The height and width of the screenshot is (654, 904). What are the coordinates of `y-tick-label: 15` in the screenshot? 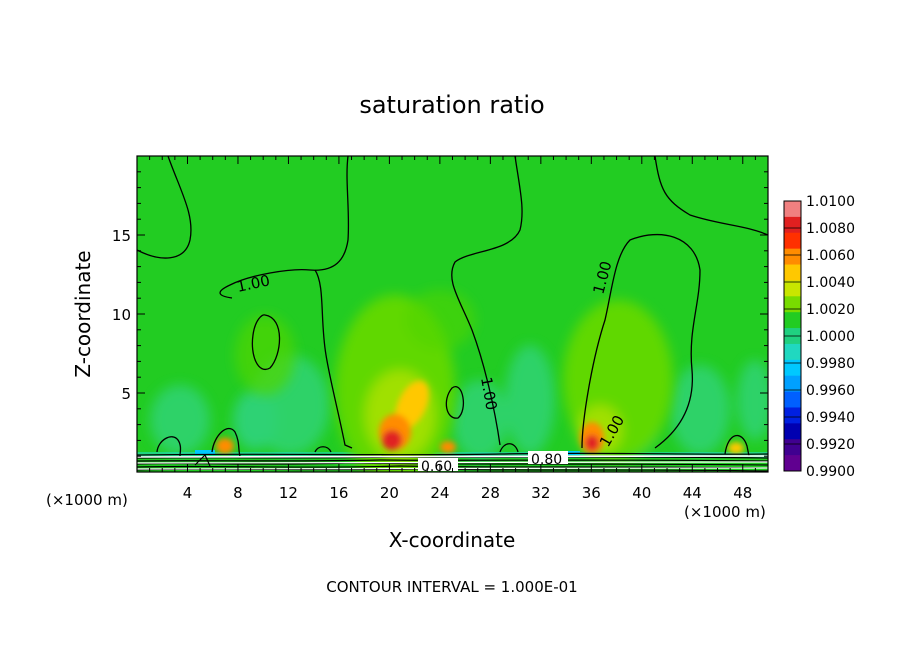 It's located at (121, 236).